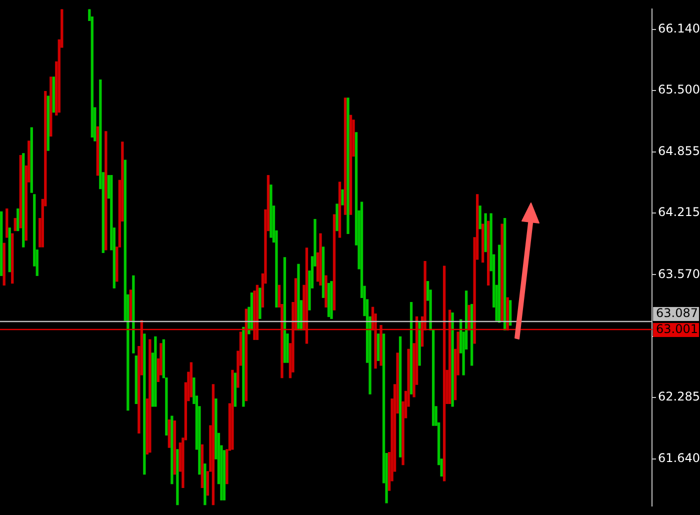 Image resolution: width=700 pixels, height=515 pixels. Describe the element at coordinates (679, 397) in the screenshot. I see `y-tick-label: 62.285` at that location.